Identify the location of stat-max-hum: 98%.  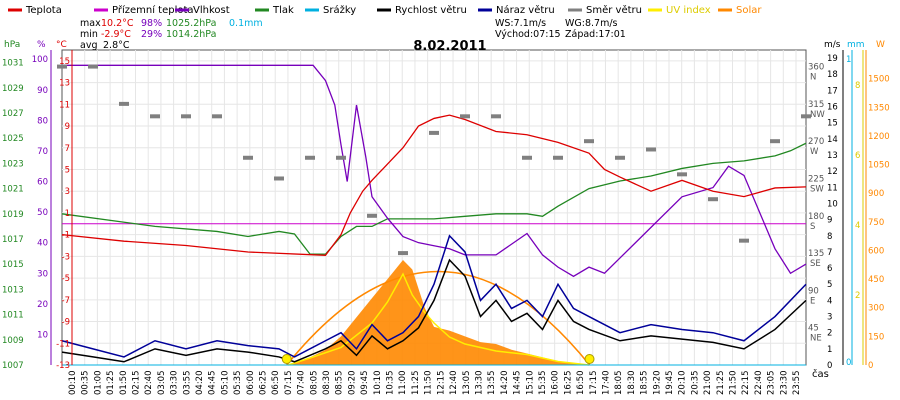
(151, 23).